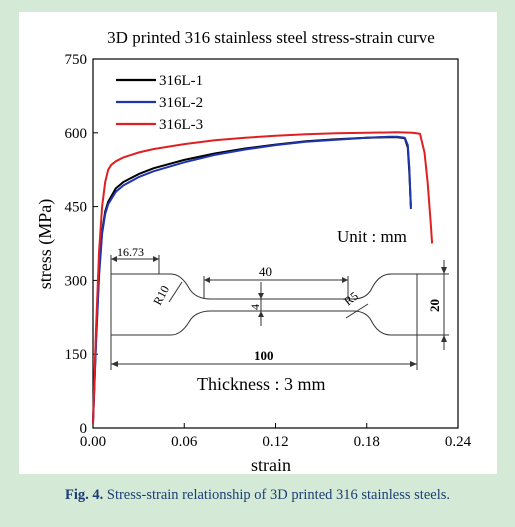 The height and width of the screenshot is (527, 515). I want to click on dim-total-width-text: 20, so click(434, 305).